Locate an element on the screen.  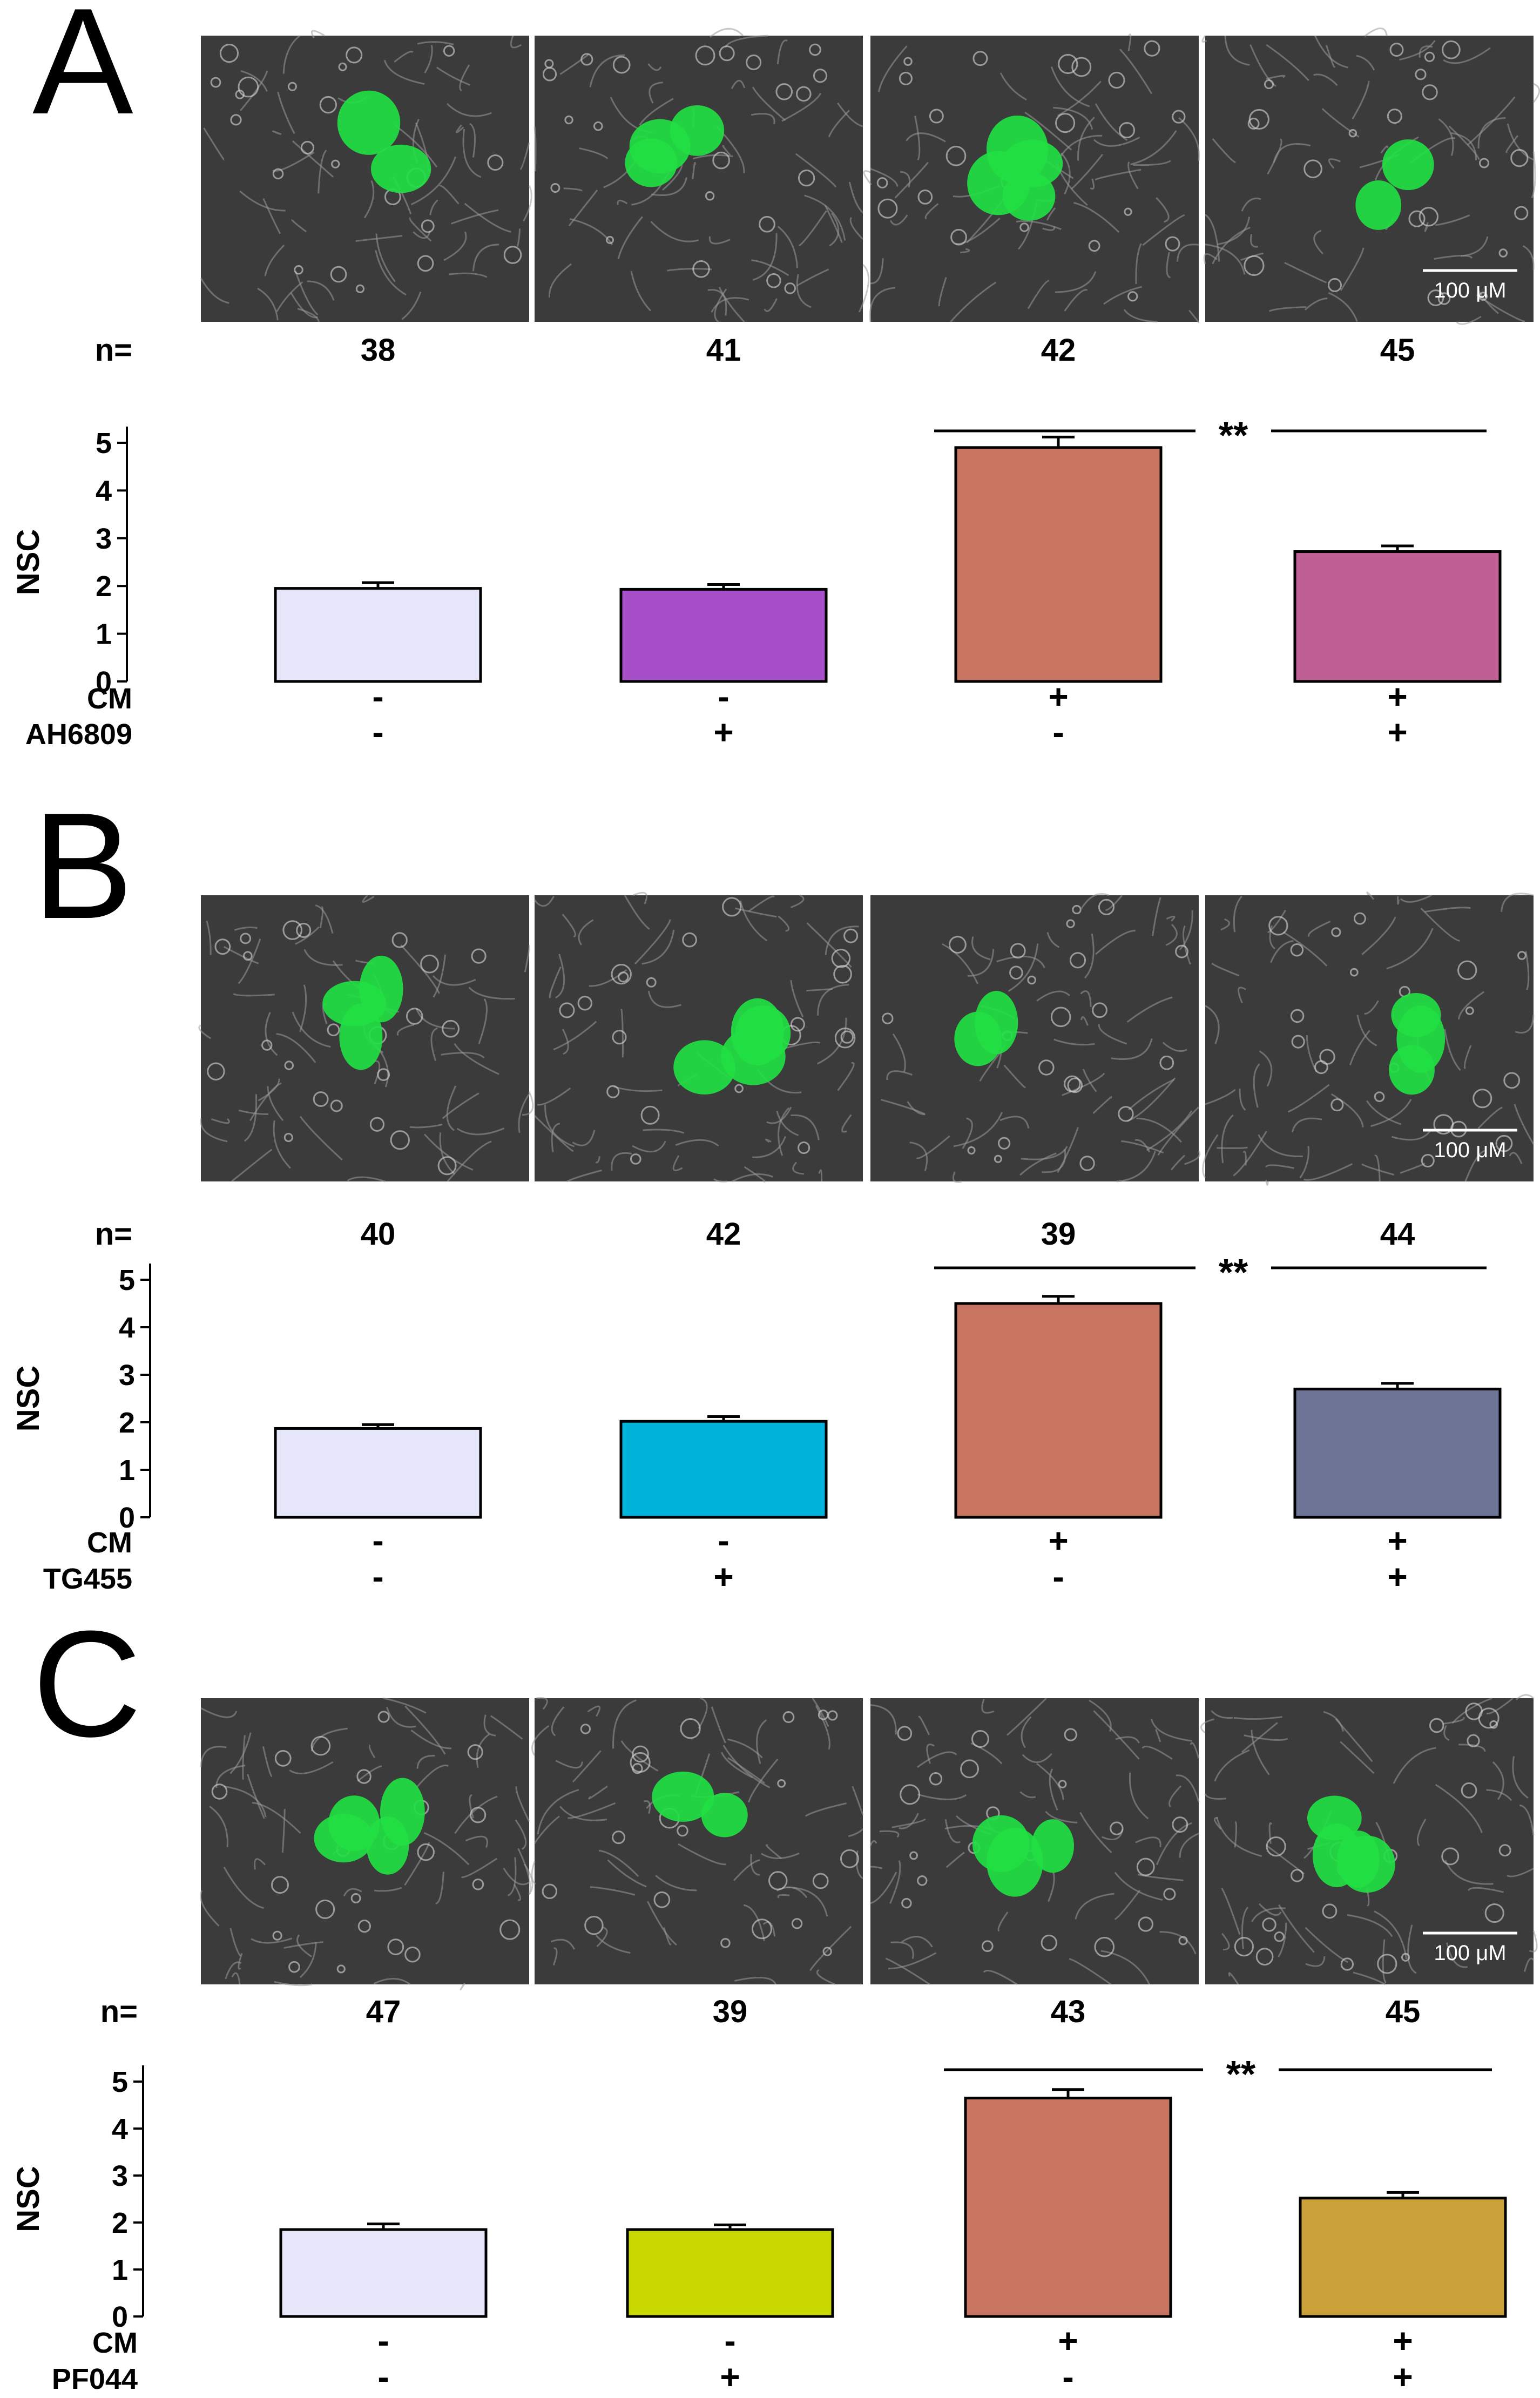
condition-sign: + is located at coordinates (730, 2377).